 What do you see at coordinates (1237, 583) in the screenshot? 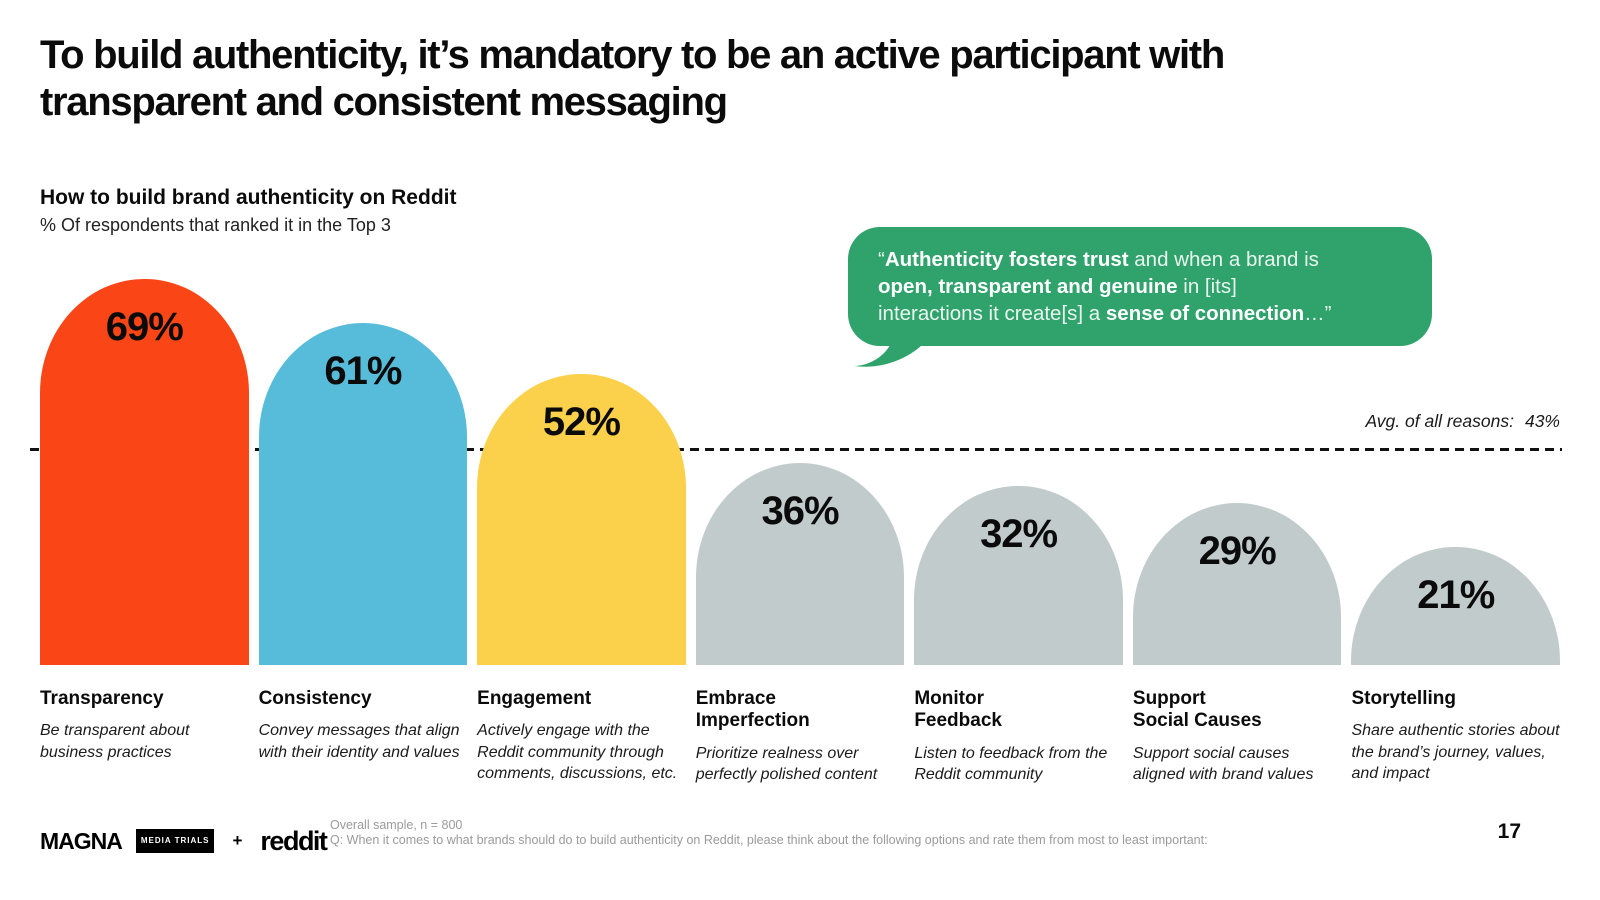
I see `bar-support-social-causes: 29%` at bounding box center [1237, 583].